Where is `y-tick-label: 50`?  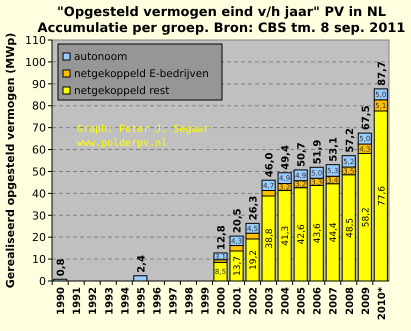 y-tick-label: 50 is located at coordinates (39, 171).